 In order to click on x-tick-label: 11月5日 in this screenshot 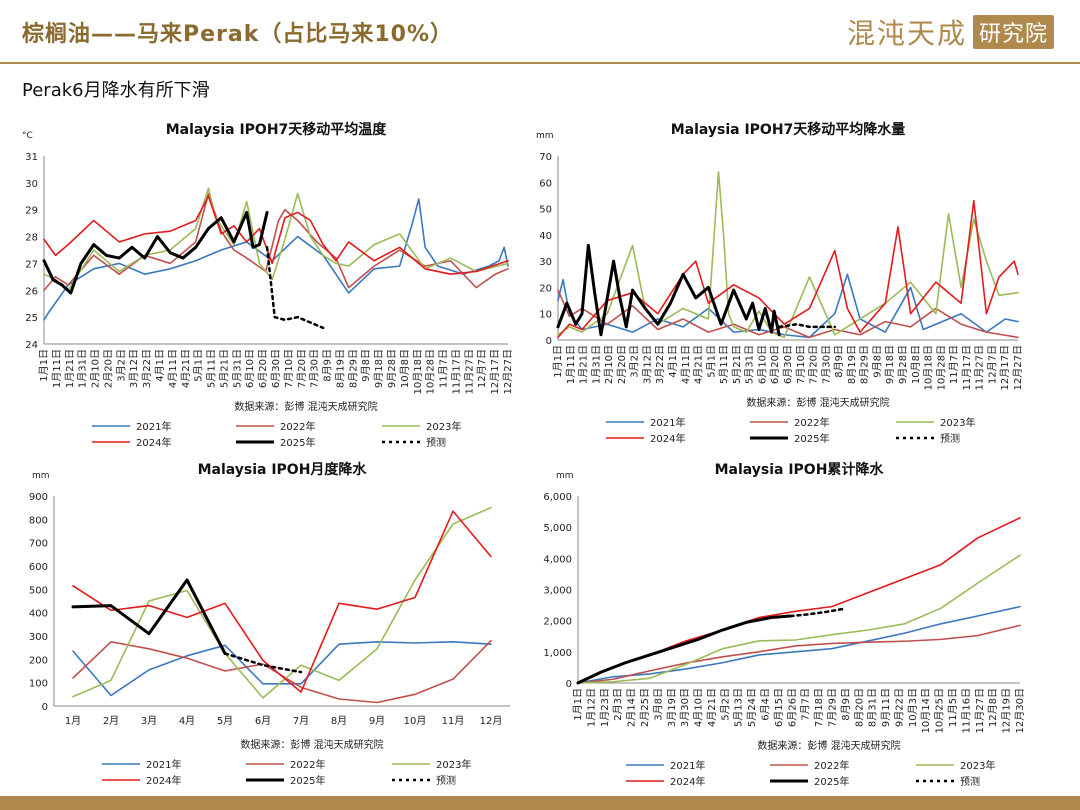, I will do `click(953, 707)`.